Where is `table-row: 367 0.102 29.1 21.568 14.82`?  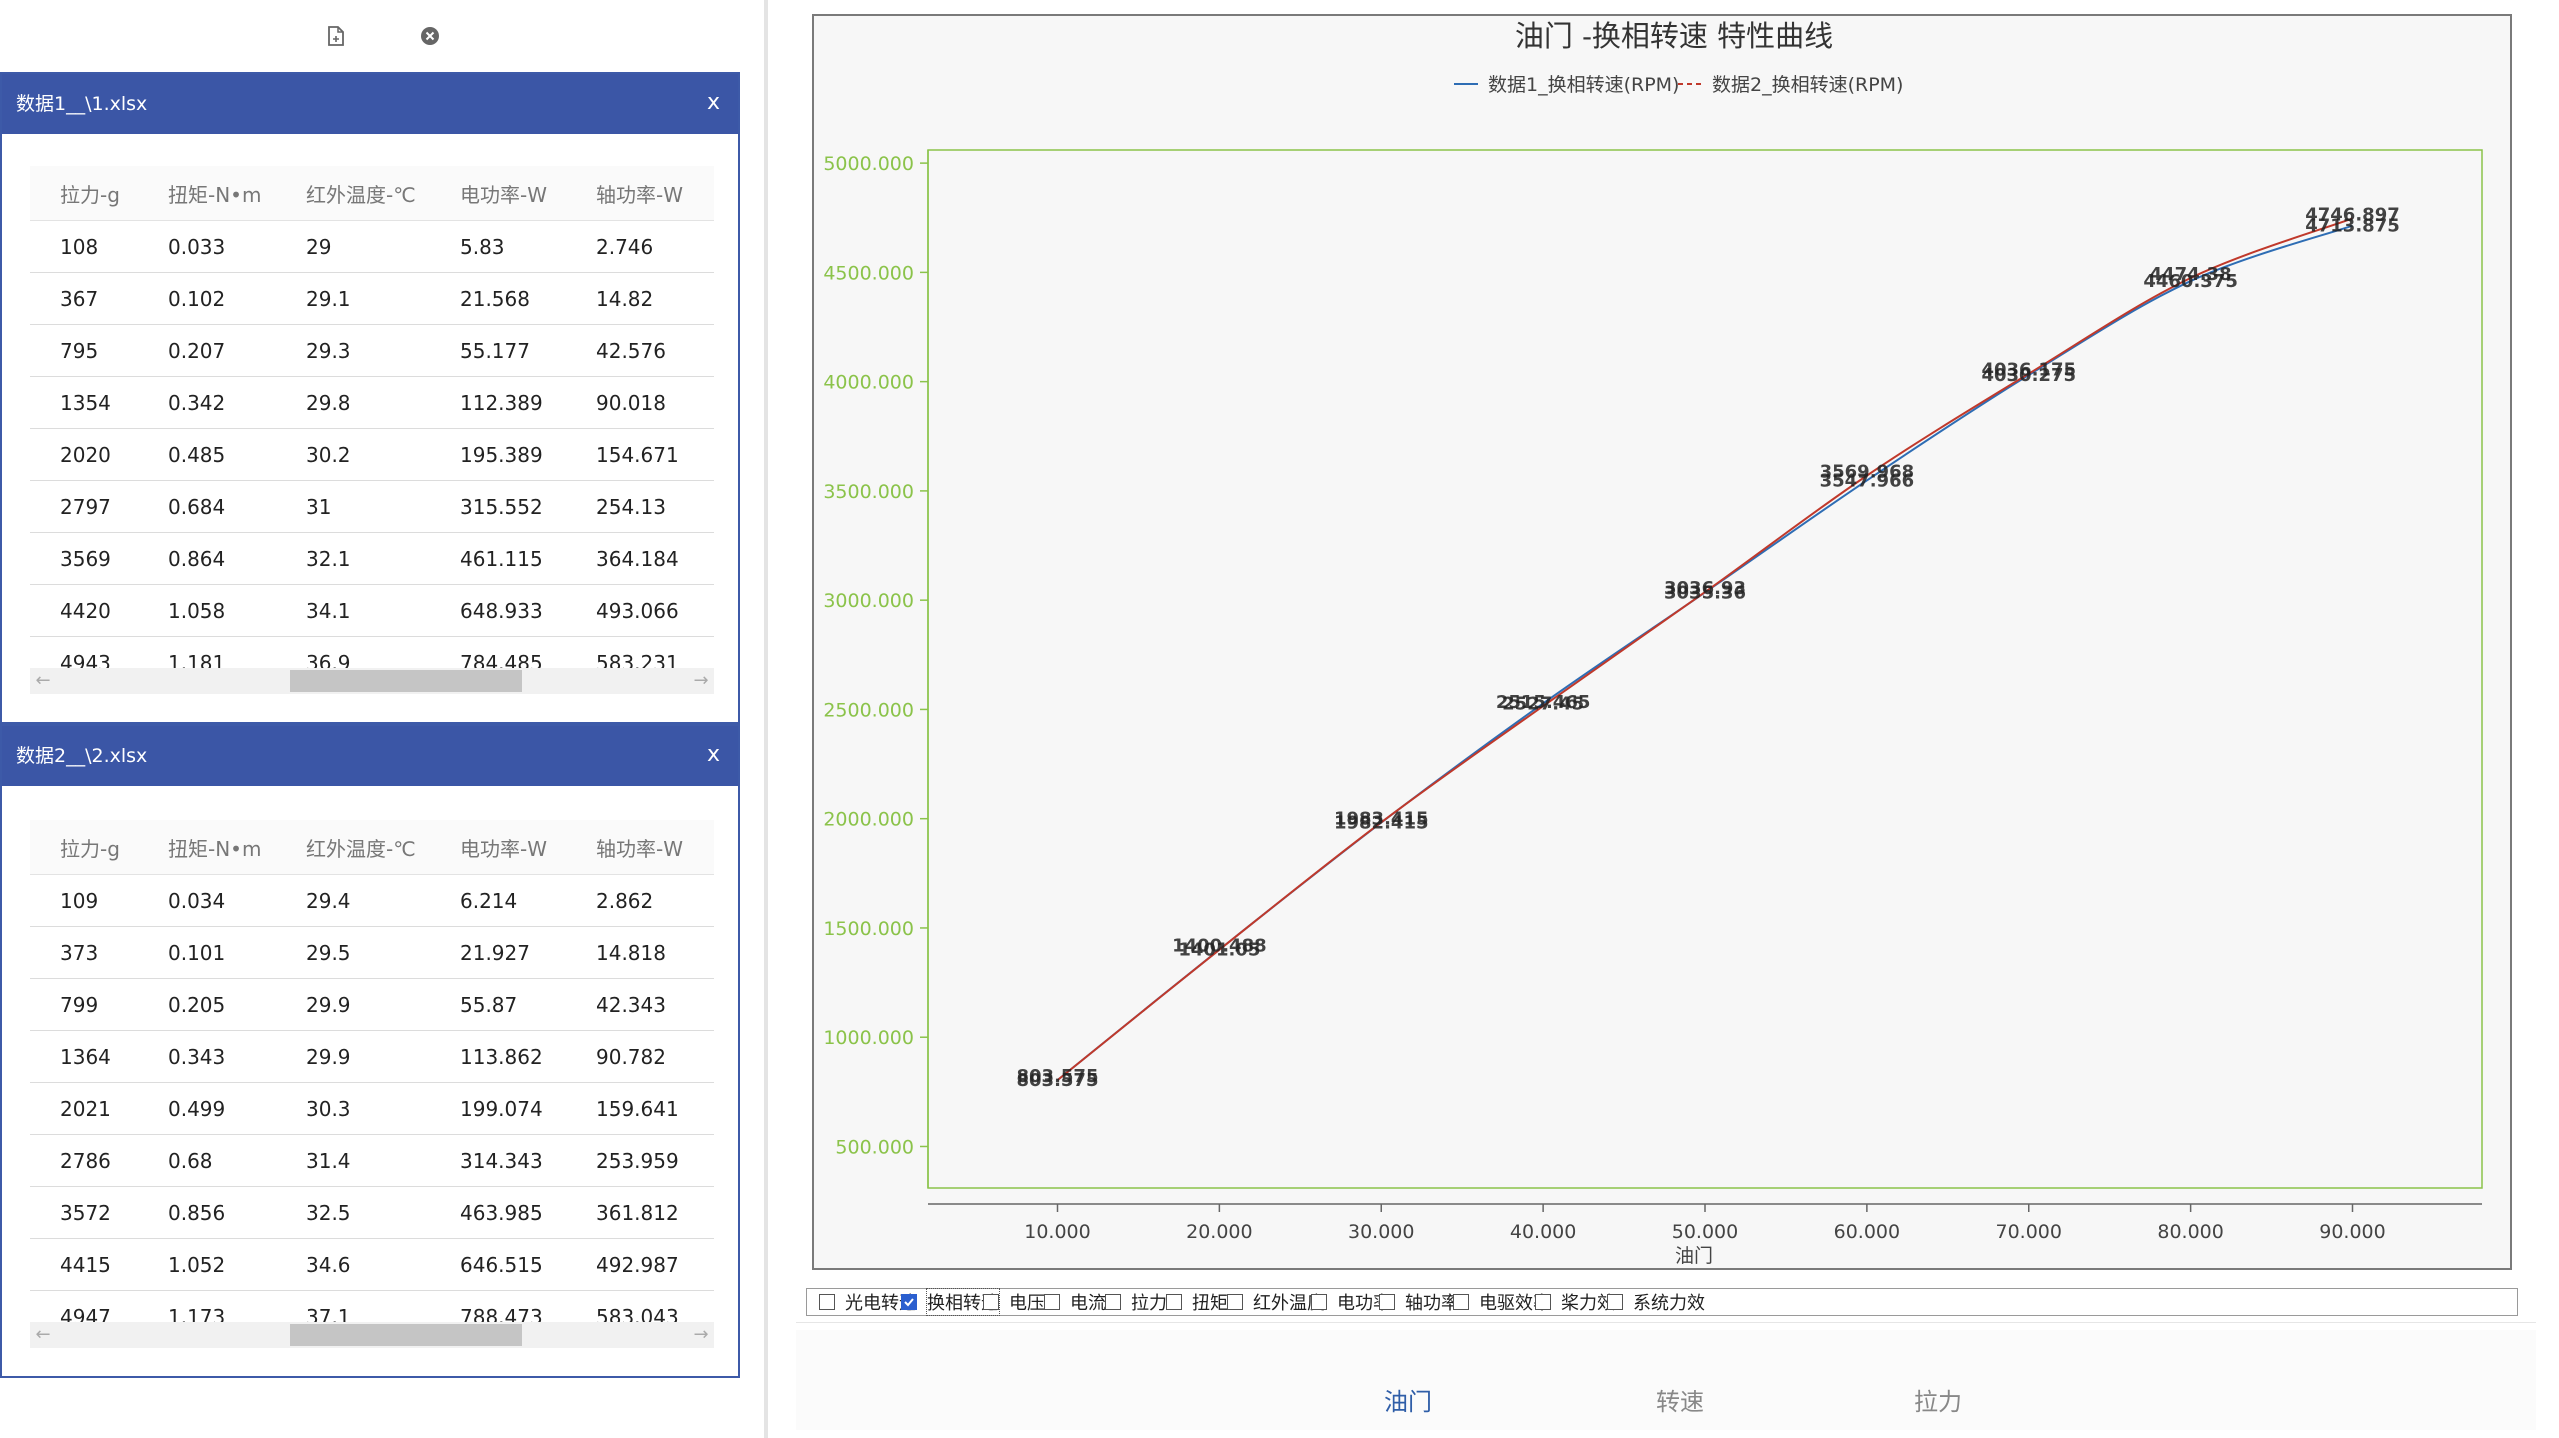 table-row: 367 0.102 29.1 21.568 14.82 is located at coordinates (372, 298).